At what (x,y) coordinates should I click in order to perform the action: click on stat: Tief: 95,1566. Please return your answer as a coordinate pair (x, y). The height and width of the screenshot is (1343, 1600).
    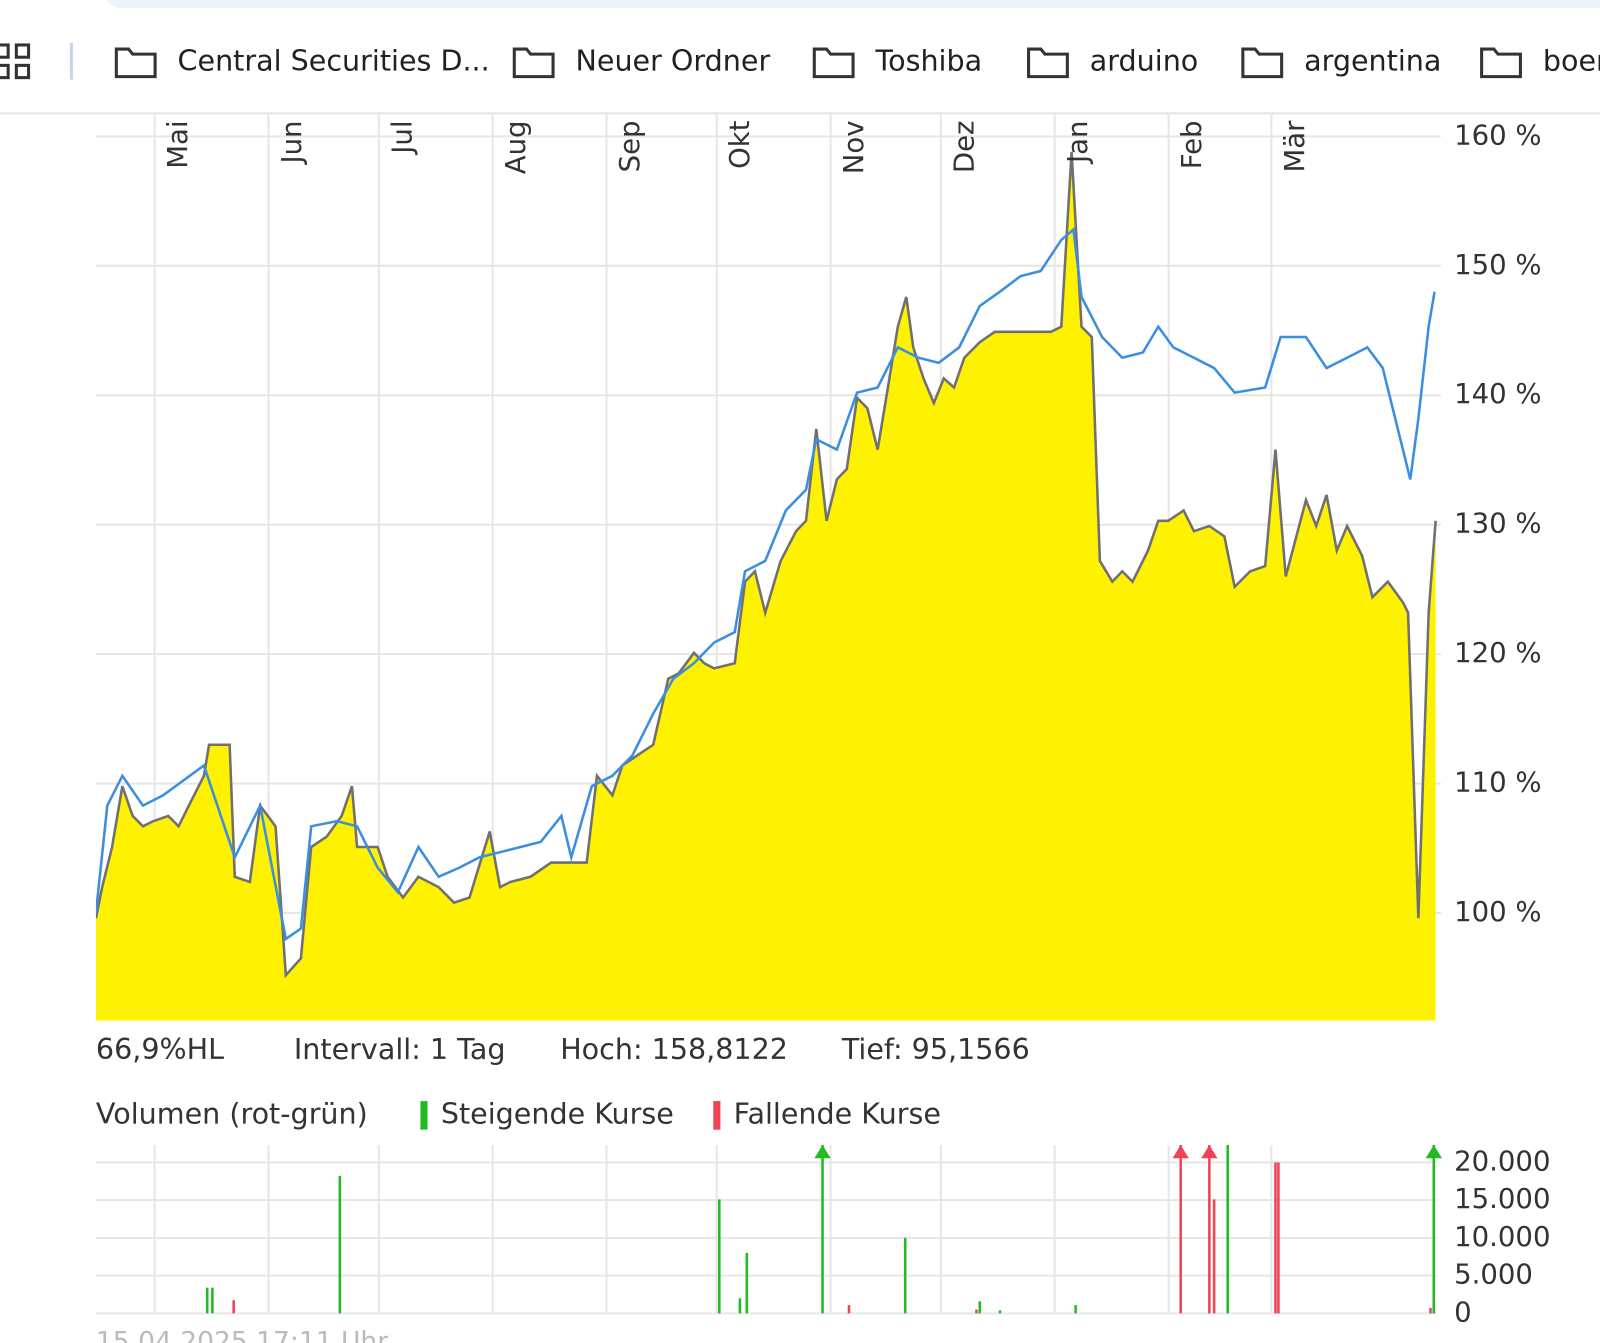
    Looking at the image, I should click on (935, 1049).